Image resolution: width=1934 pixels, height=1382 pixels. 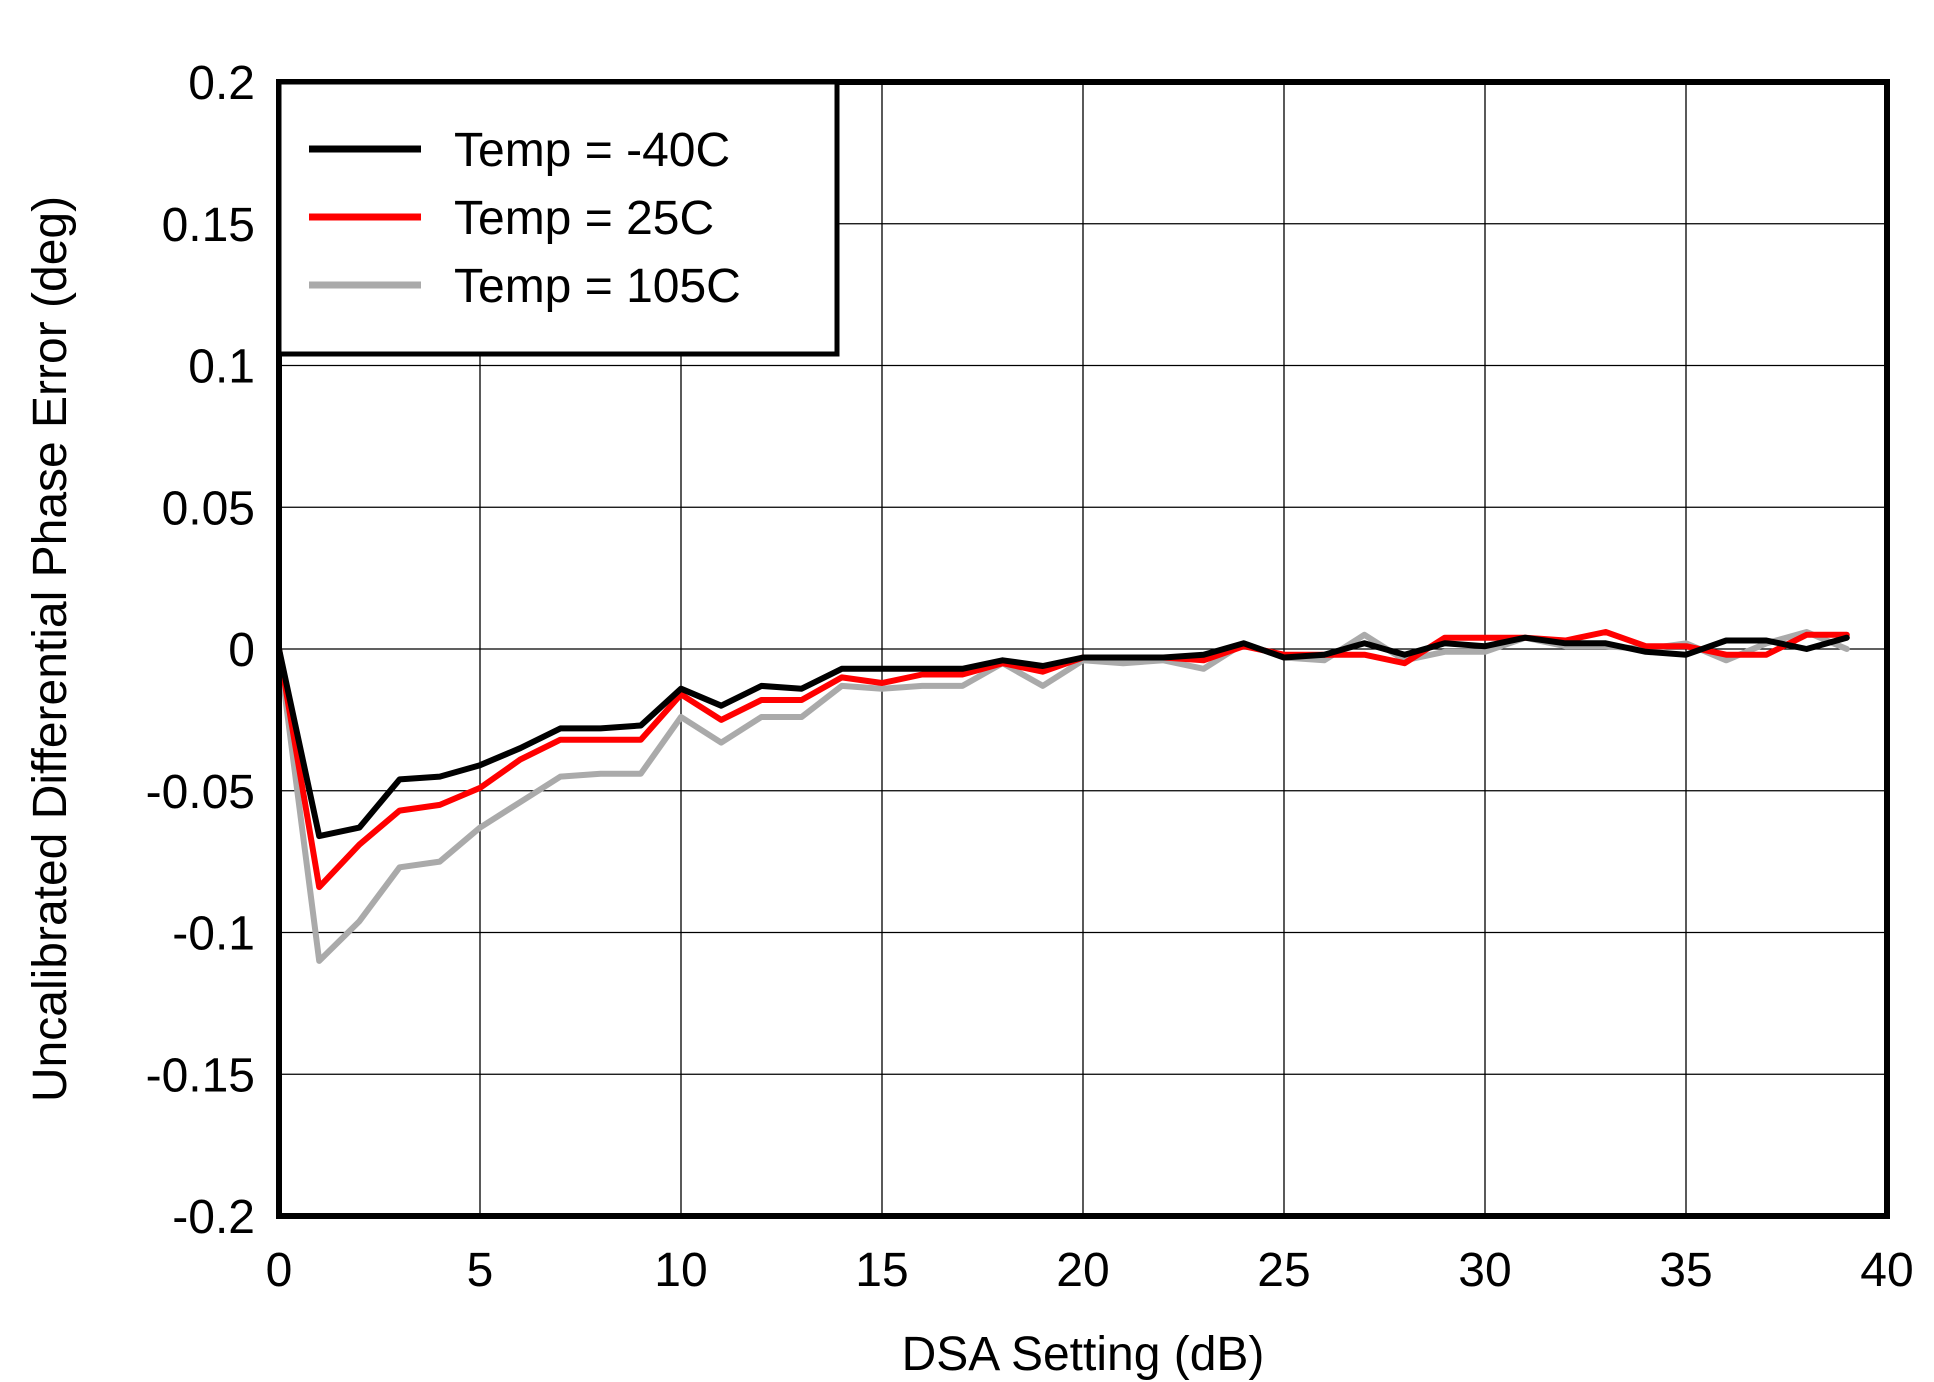 I want to click on x-tick-label: 0, so click(x=279, y=1270).